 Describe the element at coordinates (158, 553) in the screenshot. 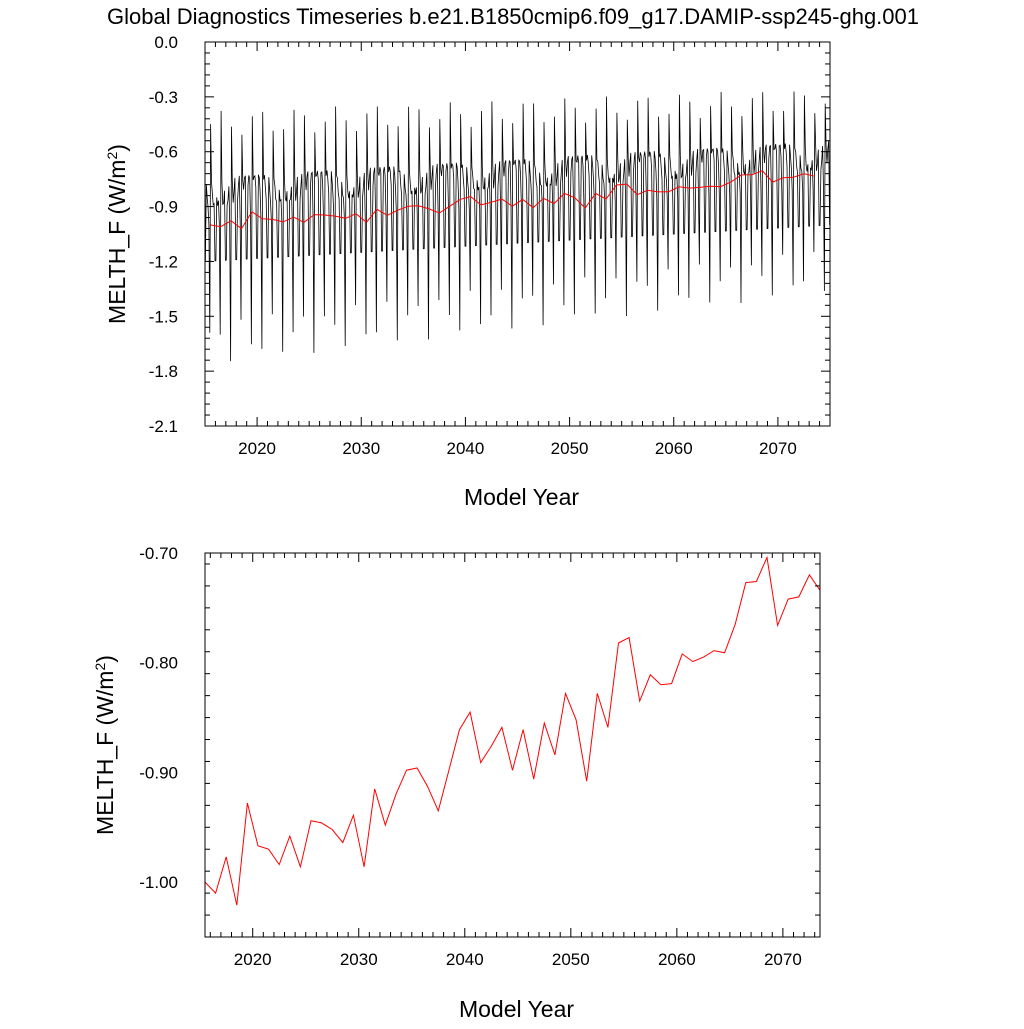

I see `y-tick-label: -0.70` at that location.